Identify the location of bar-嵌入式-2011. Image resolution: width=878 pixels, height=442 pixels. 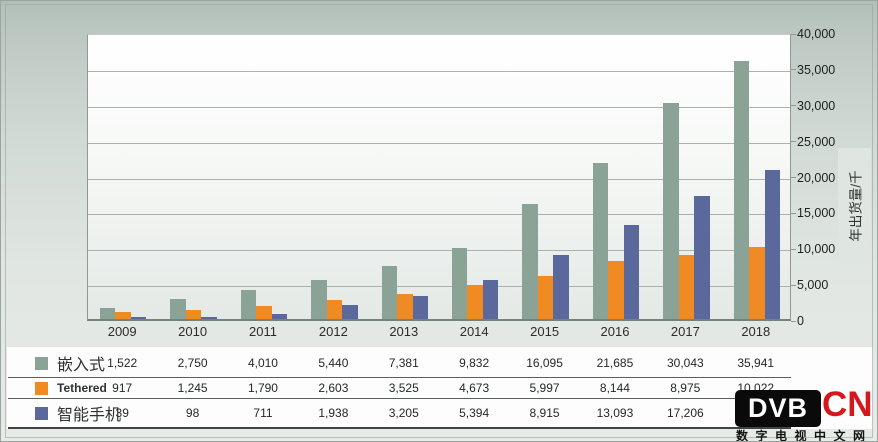
(248, 304).